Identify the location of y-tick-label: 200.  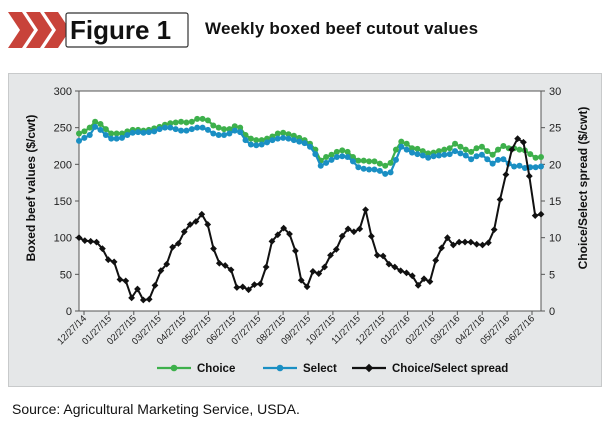
(63, 165).